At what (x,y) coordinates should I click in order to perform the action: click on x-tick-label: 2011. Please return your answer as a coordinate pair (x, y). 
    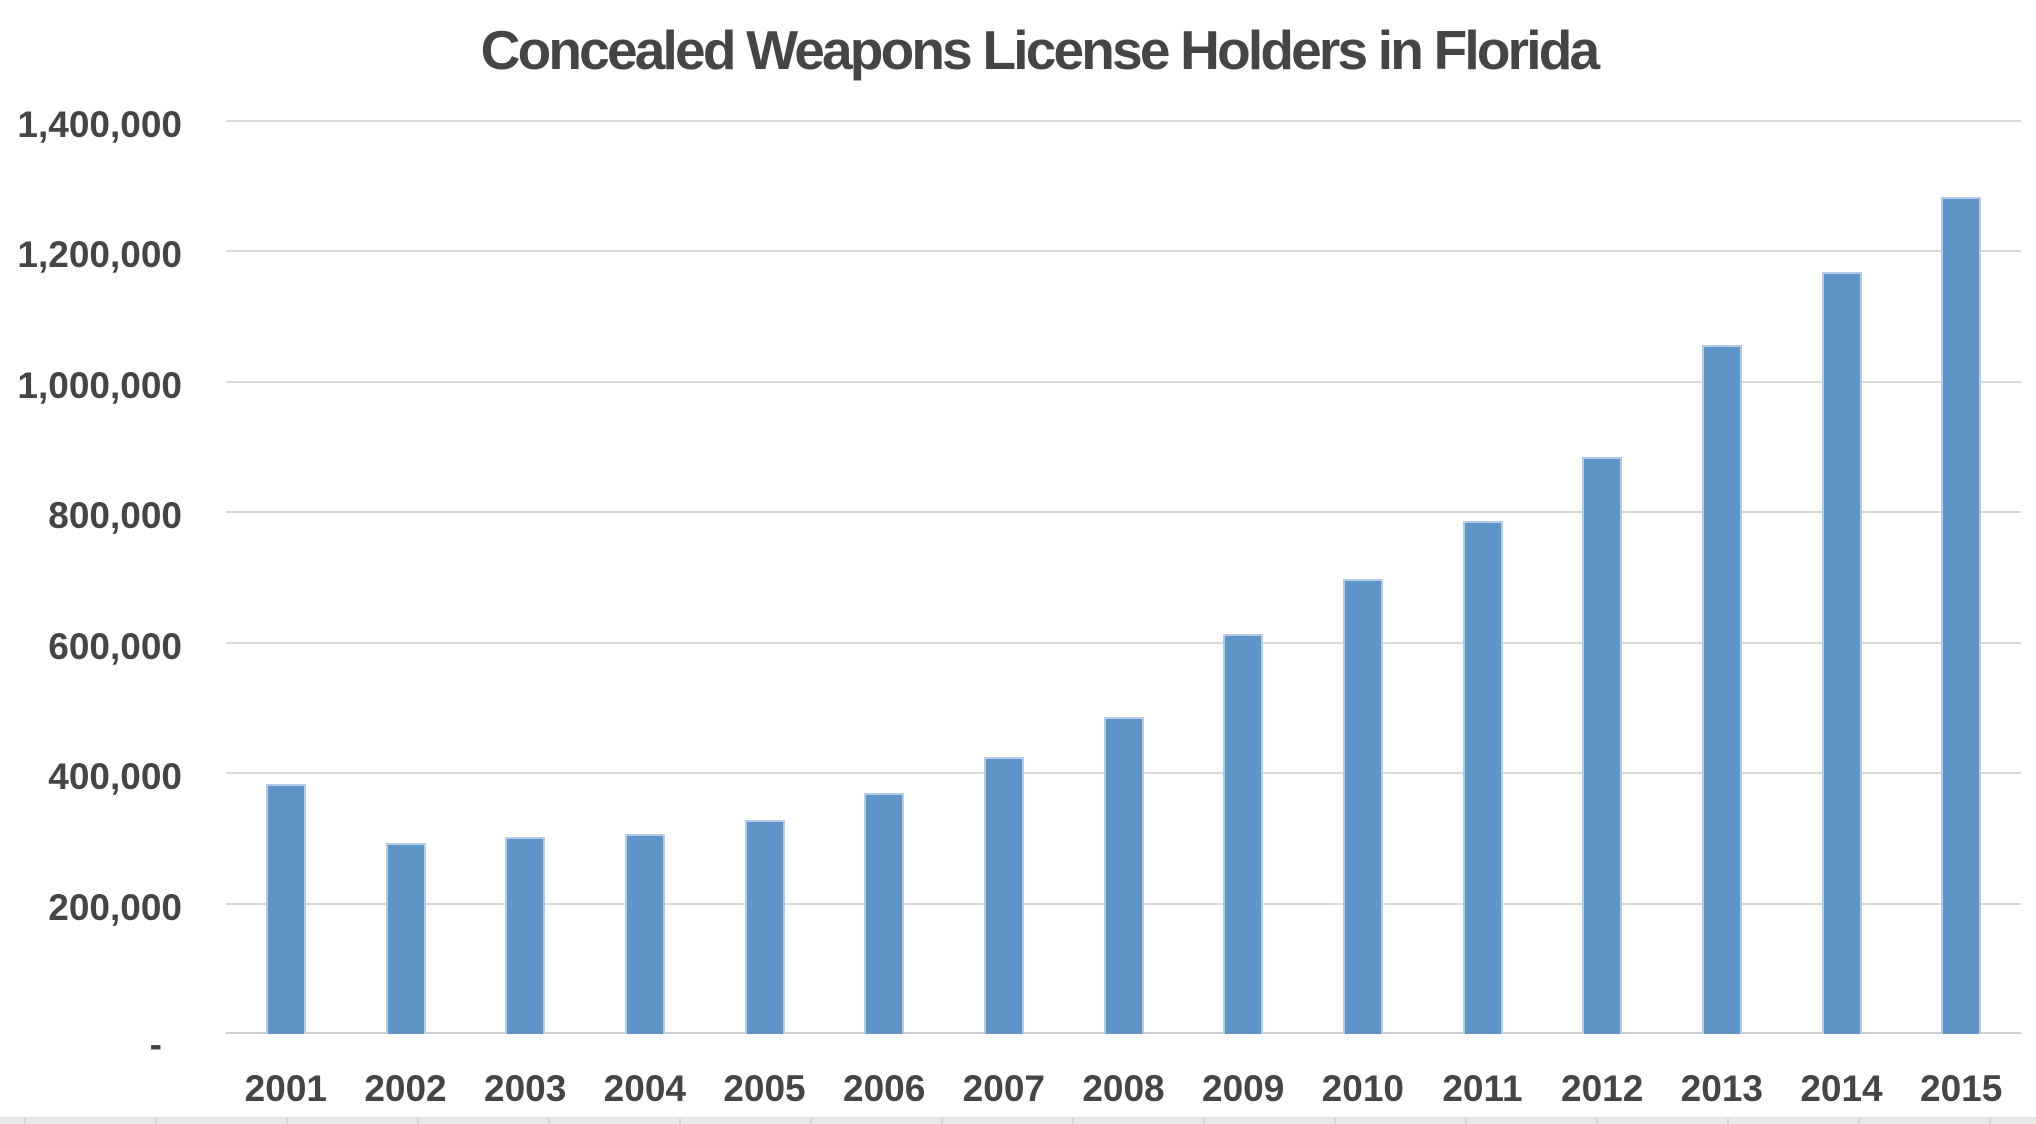
    Looking at the image, I should click on (1482, 1088).